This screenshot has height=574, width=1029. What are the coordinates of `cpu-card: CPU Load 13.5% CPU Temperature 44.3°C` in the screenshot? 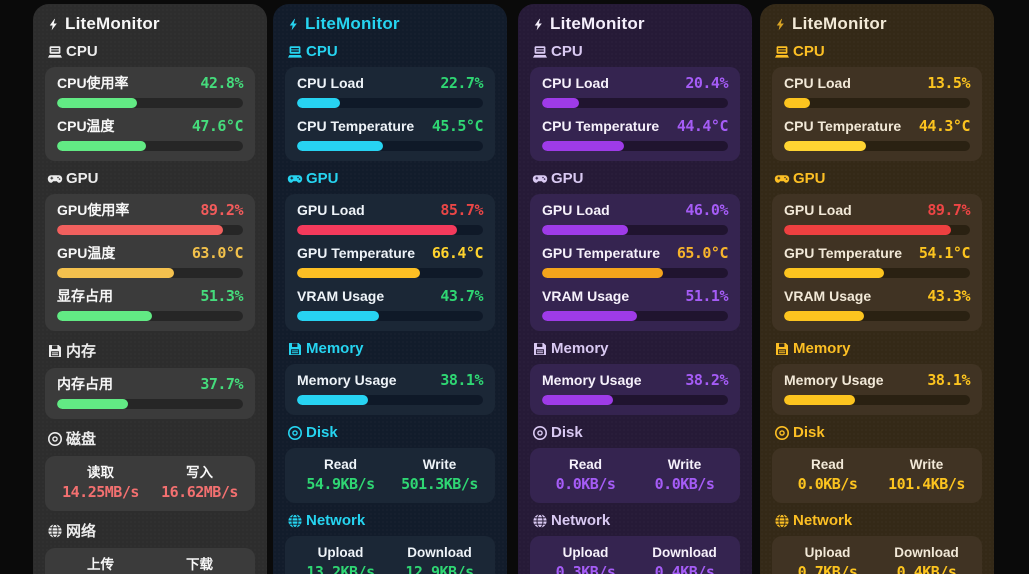 It's located at (877, 114).